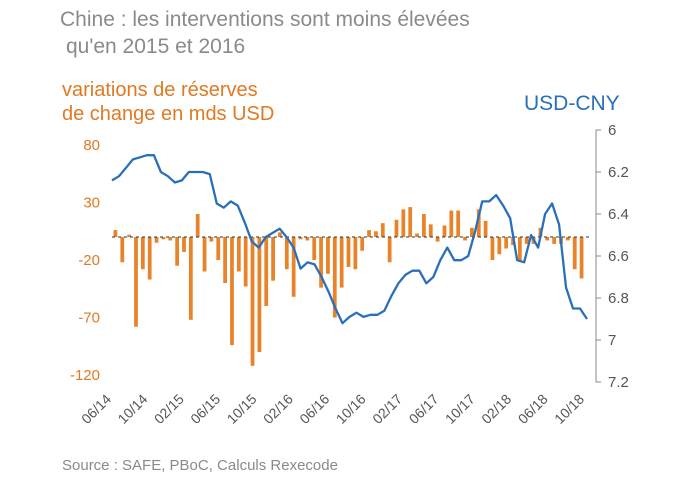 This screenshot has width=695, height=483. Describe the element at coordinates (618, 298) in the screenshot. I see `right-tick-label-4: 6.8` at that location.